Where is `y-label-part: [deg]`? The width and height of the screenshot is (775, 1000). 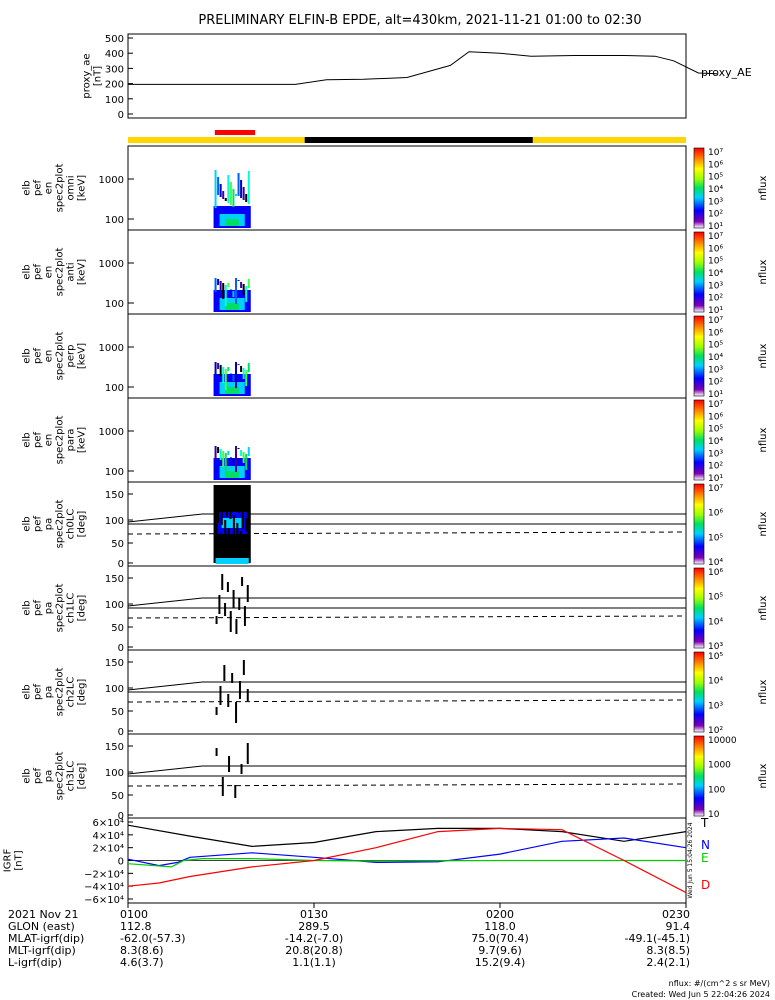 y-label-part: [deg] is located at coordinates (82, 608).